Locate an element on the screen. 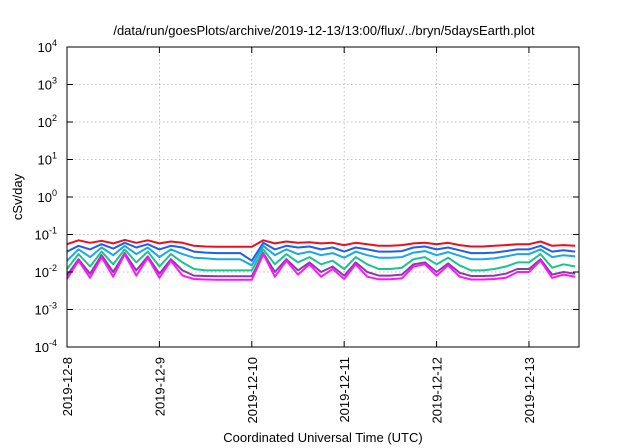  y-tick-label: 10⁻³ is located at coordinates (46, 309).